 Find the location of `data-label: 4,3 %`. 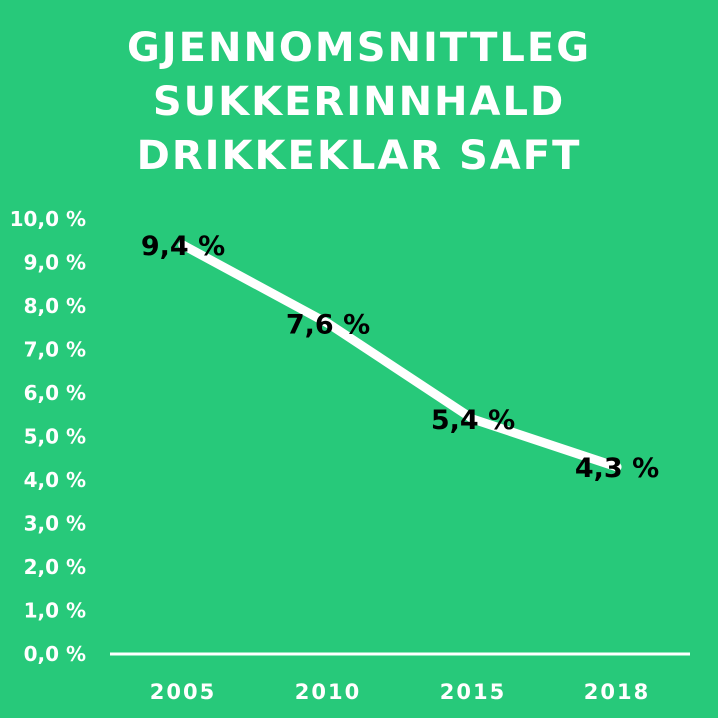

data-label: 4,3 % is located at coordinates (617, 468).